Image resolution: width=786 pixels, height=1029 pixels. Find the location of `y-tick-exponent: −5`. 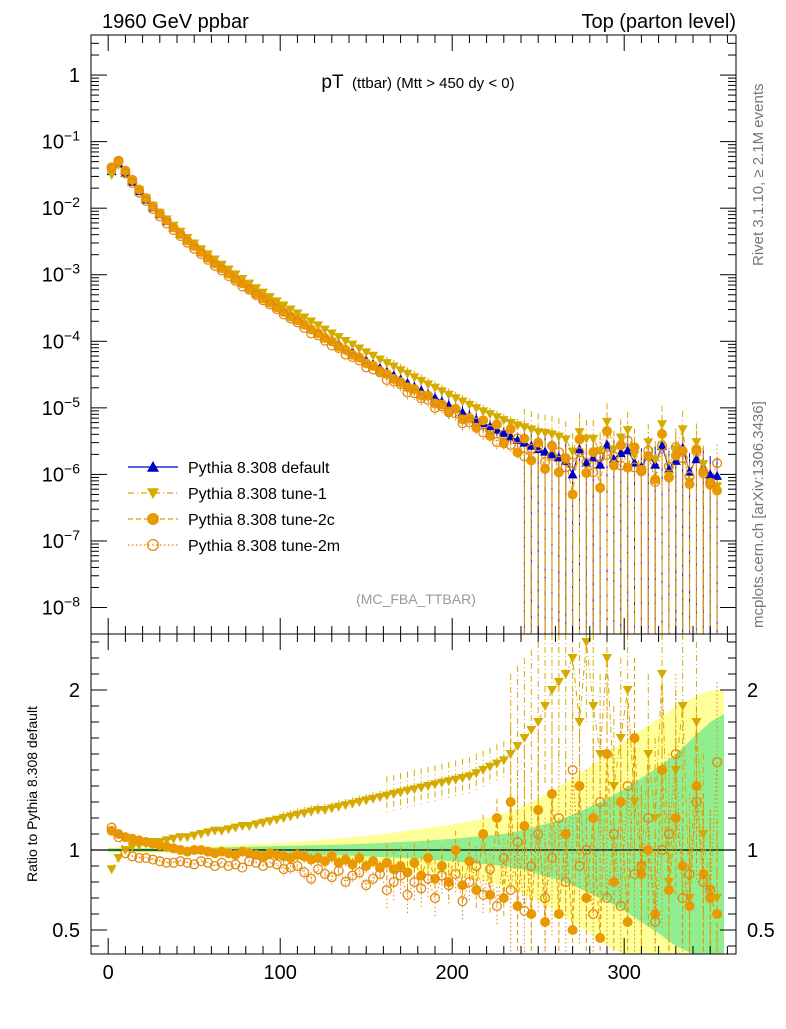

y-tick-exponent: −5 is located at coordinates (72, 402).